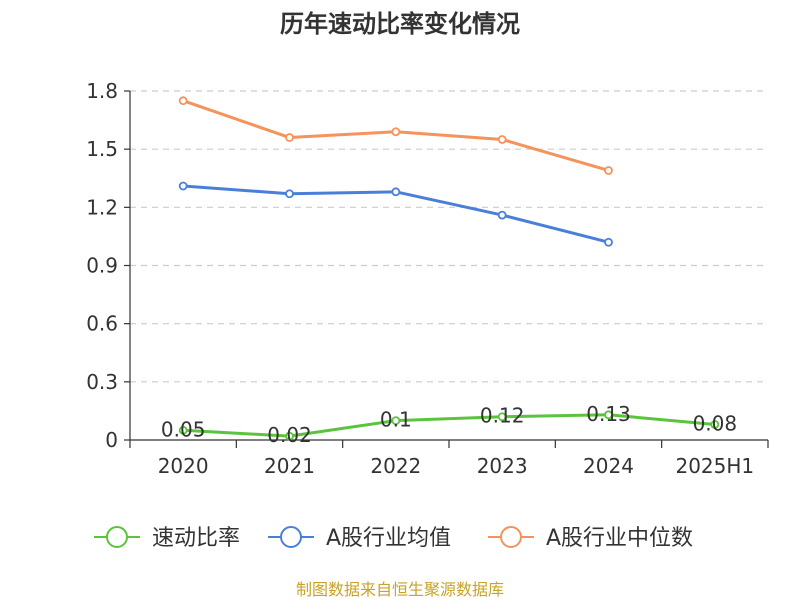  Describe the element at coordinates (102, 91) in the screenshot. I see `y-tick-label: 1.8` at that location.